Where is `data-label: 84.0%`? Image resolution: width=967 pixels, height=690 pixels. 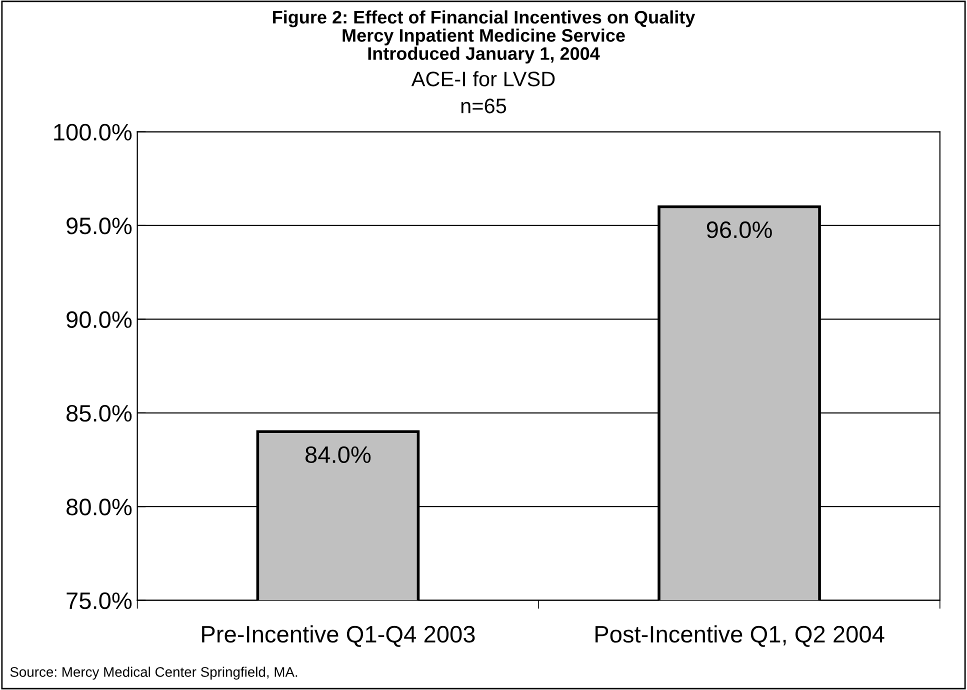
data-label: 84.0% is located at coordinates (338, 455).